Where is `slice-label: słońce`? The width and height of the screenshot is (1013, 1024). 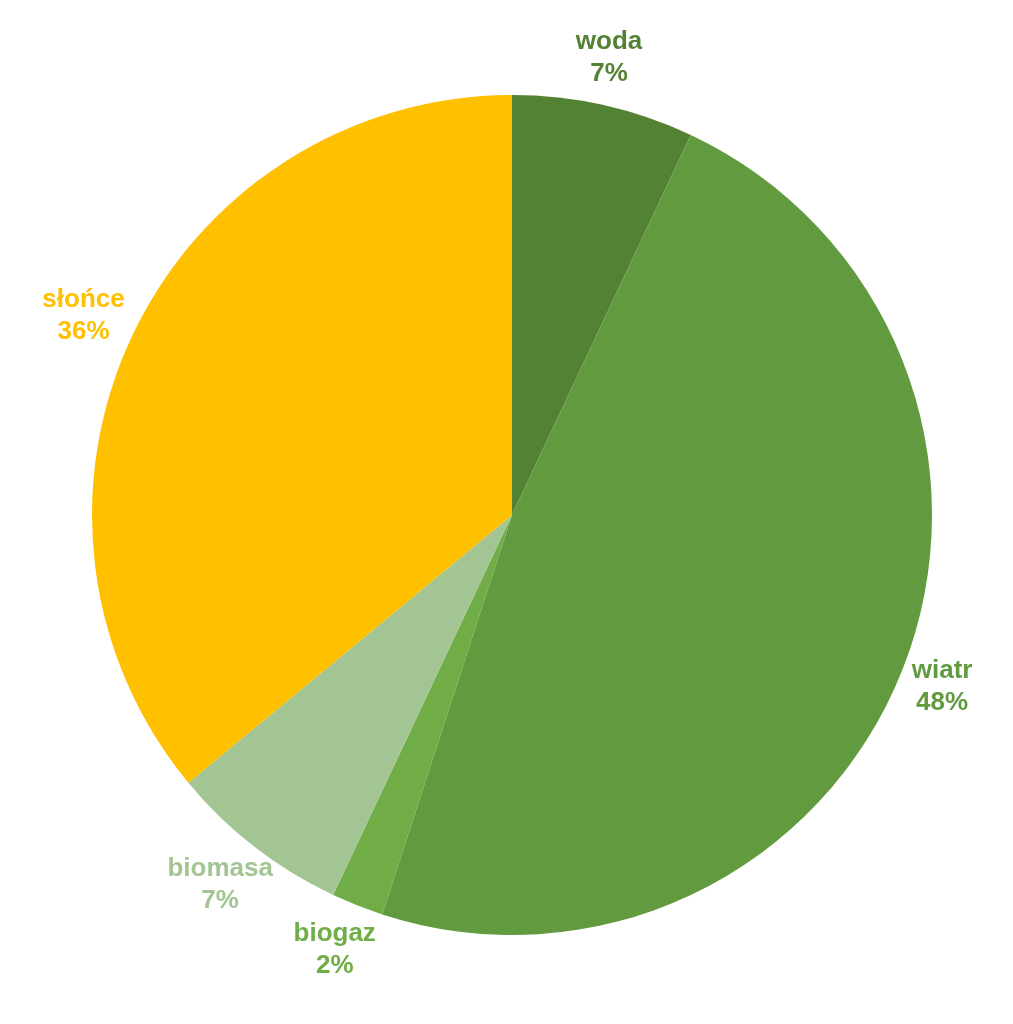
slice-label: słońce is located at coordinates (83, 297).